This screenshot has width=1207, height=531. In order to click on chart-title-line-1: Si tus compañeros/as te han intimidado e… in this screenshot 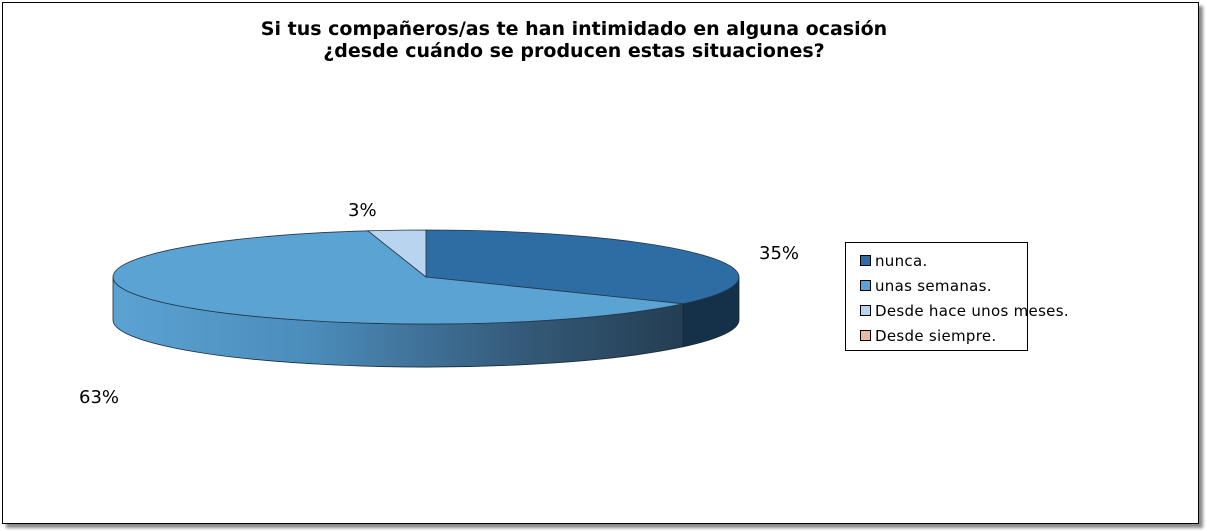, I will do `click(574, 29)`.